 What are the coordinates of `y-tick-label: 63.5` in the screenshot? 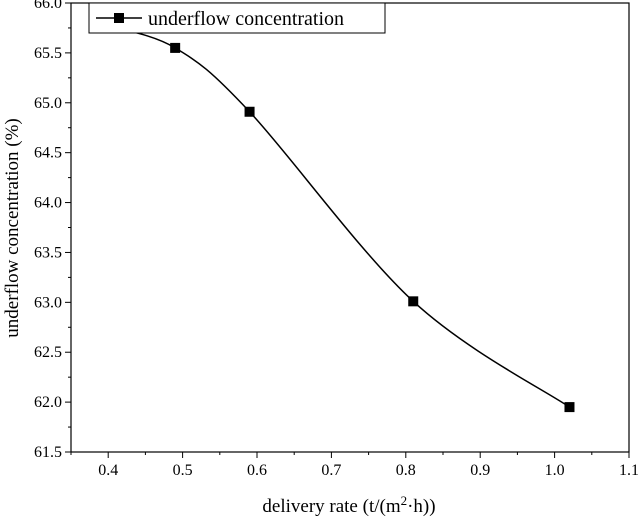 It's located at (48, 252).